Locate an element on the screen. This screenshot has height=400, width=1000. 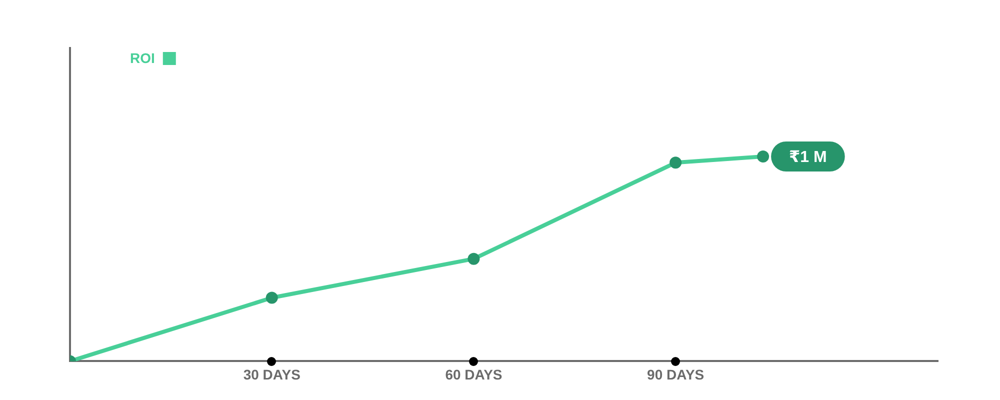
annotation: ₹1 M is located at coordinates (808, 157).